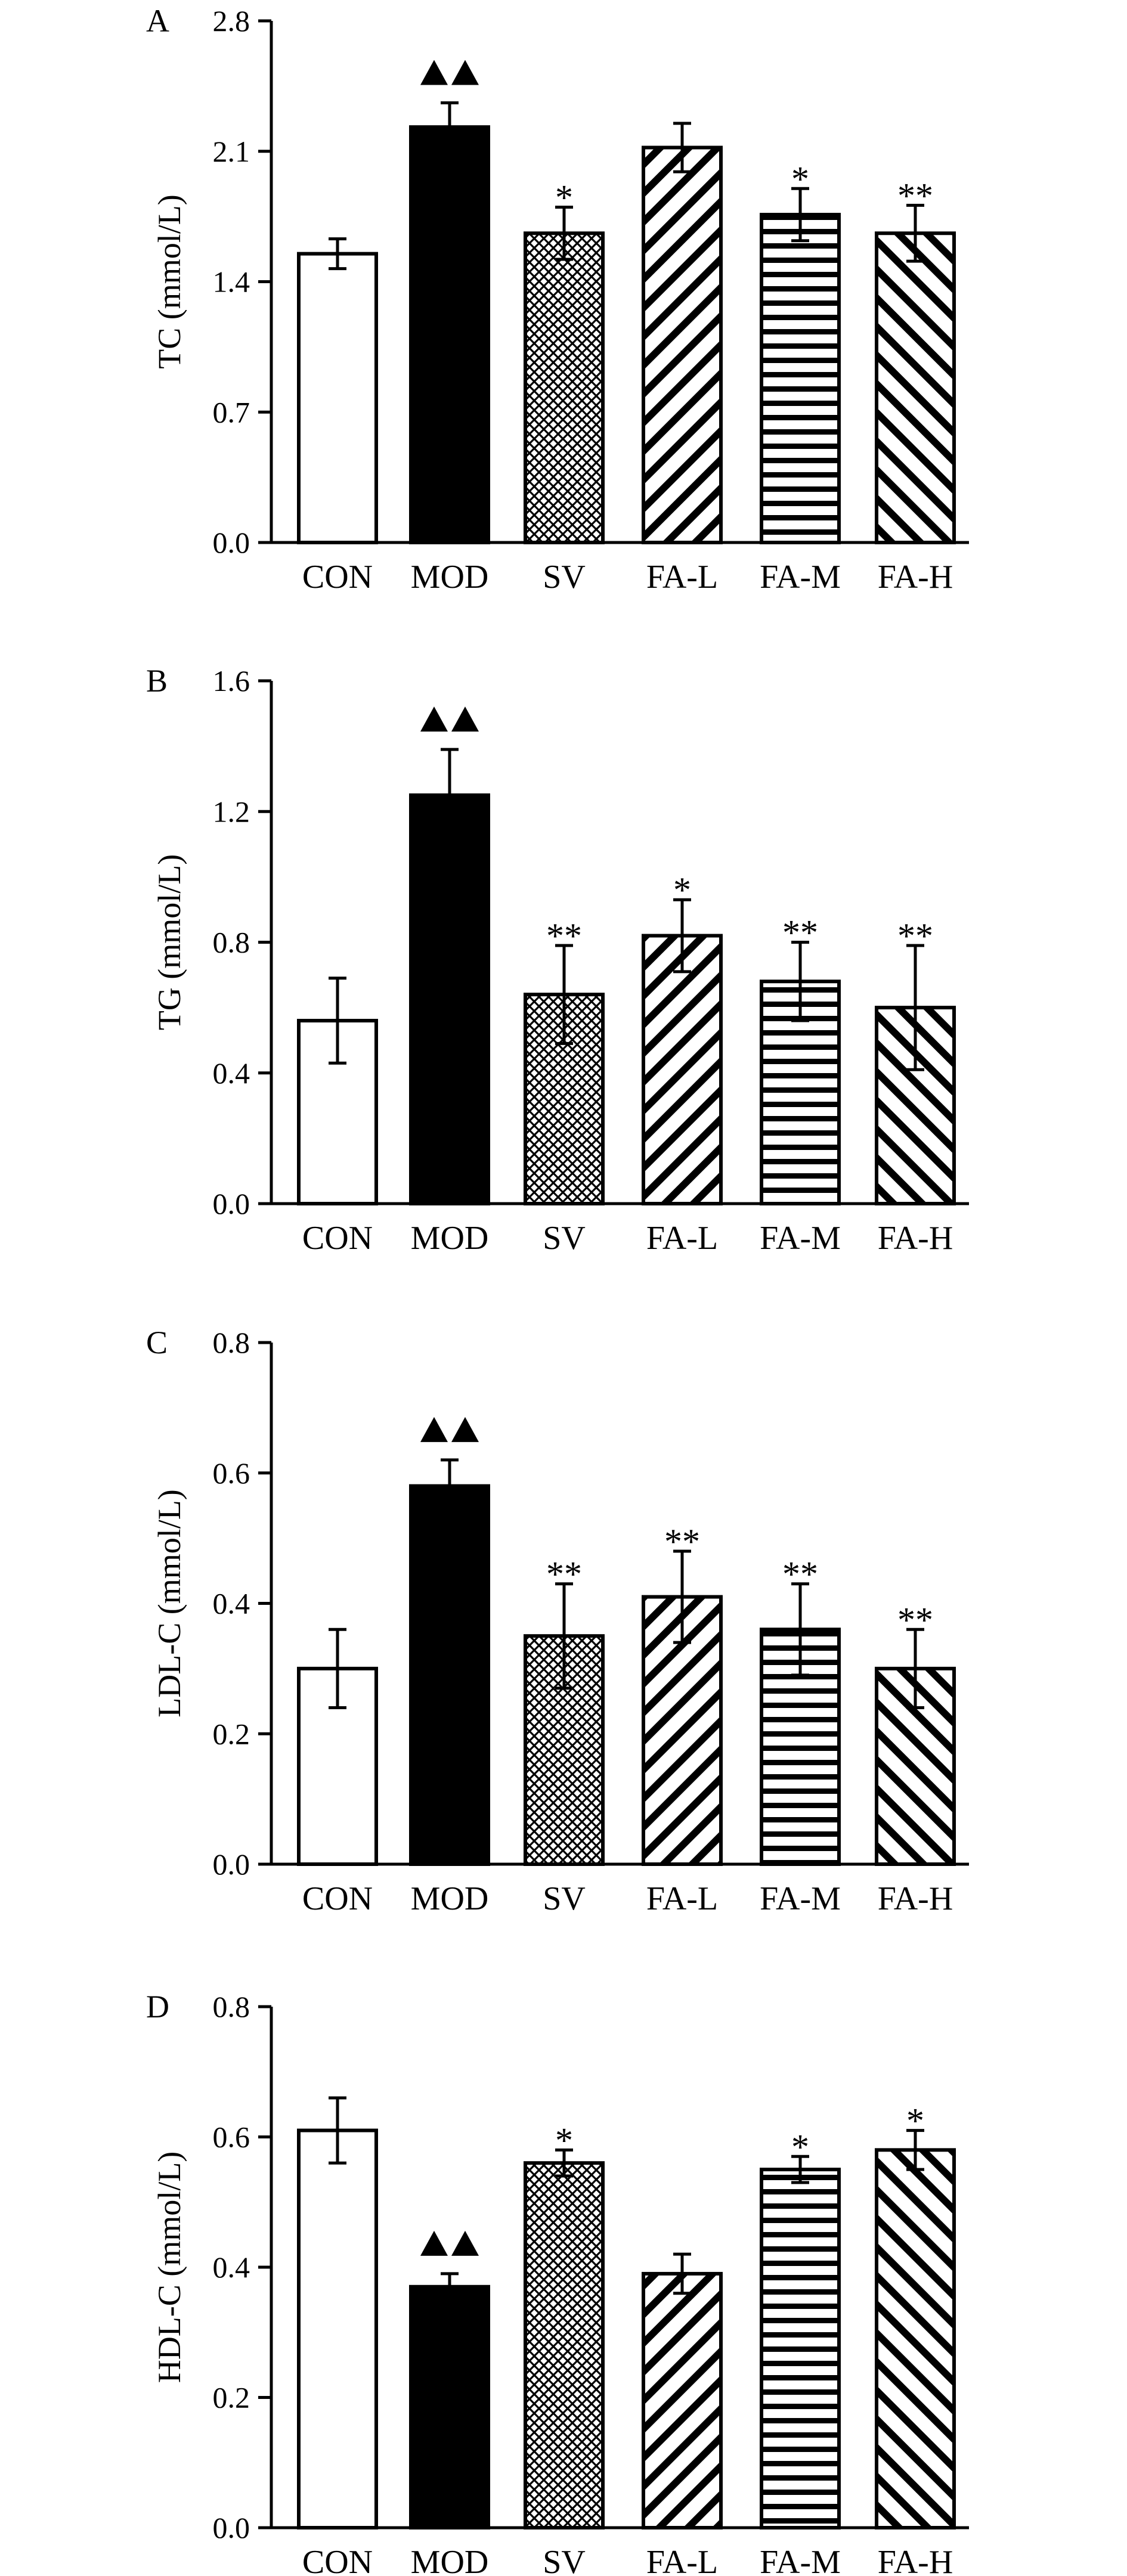 The image size is (1127, 2576). What do you see at coordinates (169, 2267) in the screenshot?
I see `y-axis-title: HDL-C (mmol/L)` at bounding box center [169, 2267].